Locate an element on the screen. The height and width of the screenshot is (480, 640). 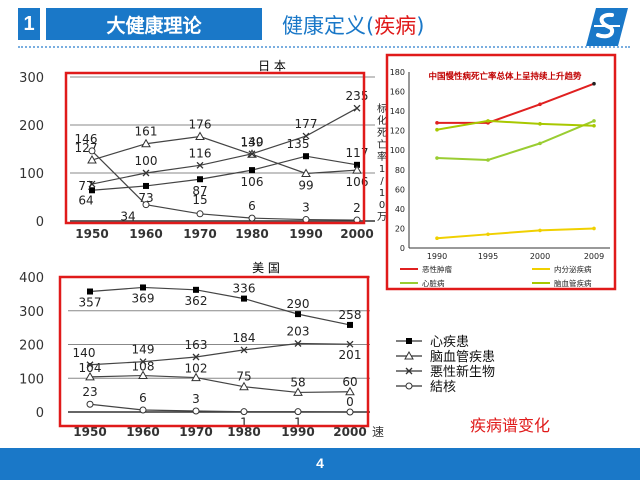
data-label: 235 is located at coordinates (357, 96).